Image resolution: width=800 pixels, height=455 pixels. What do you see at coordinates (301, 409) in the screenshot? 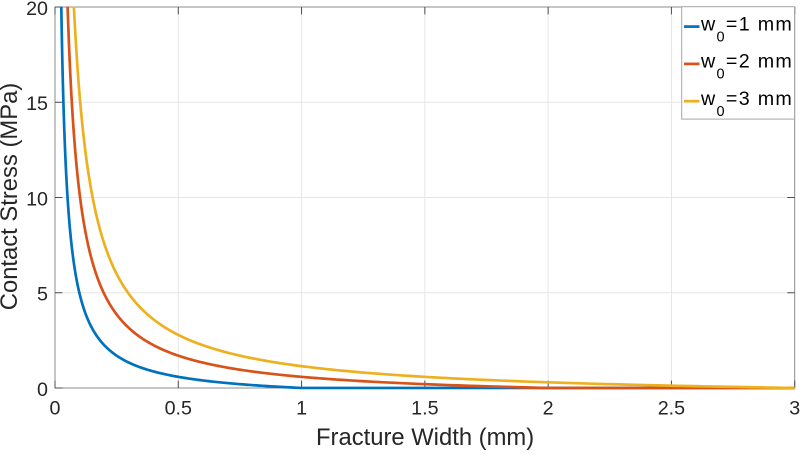
I see `svg-text: 1` at bounding box center [301, 409].